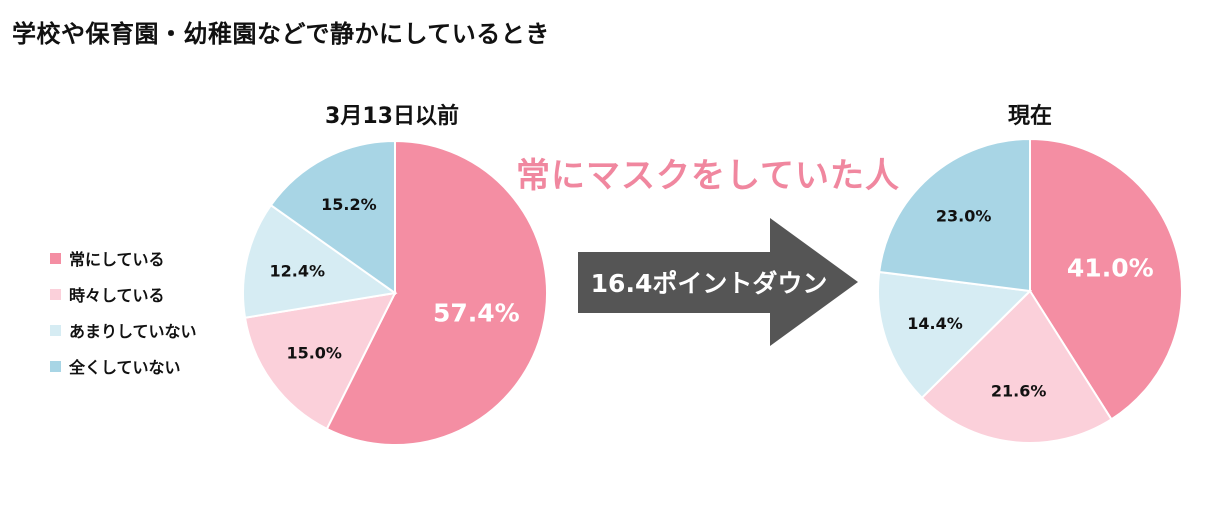  I want to click on legend-item: 時々している, so click(123, 294).